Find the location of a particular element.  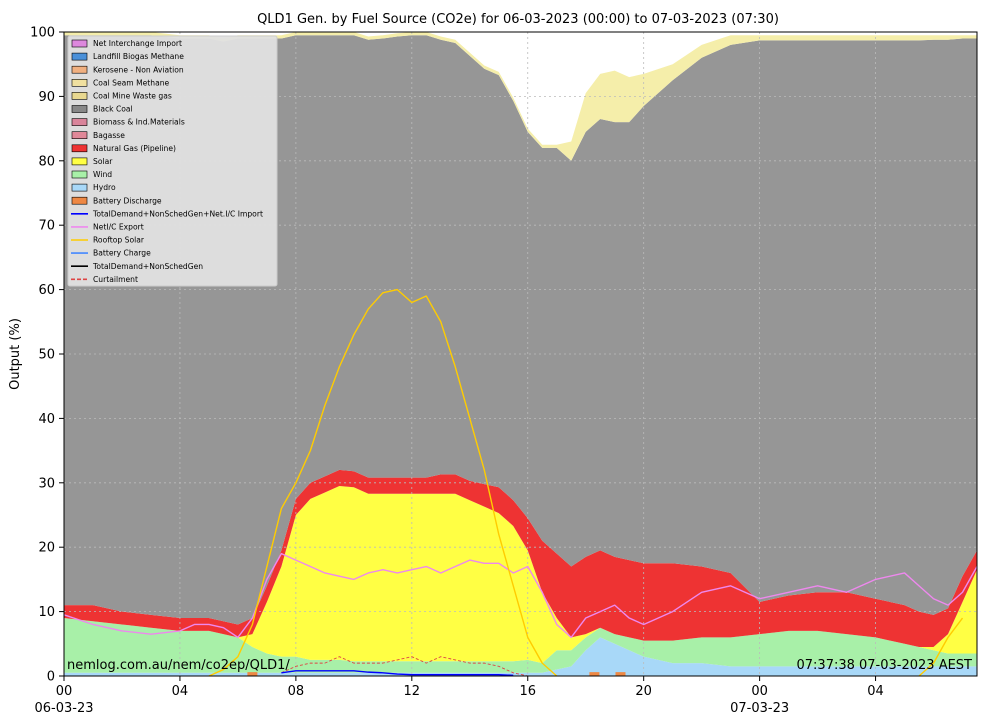

legend-box is located at coordinates (172, 161).